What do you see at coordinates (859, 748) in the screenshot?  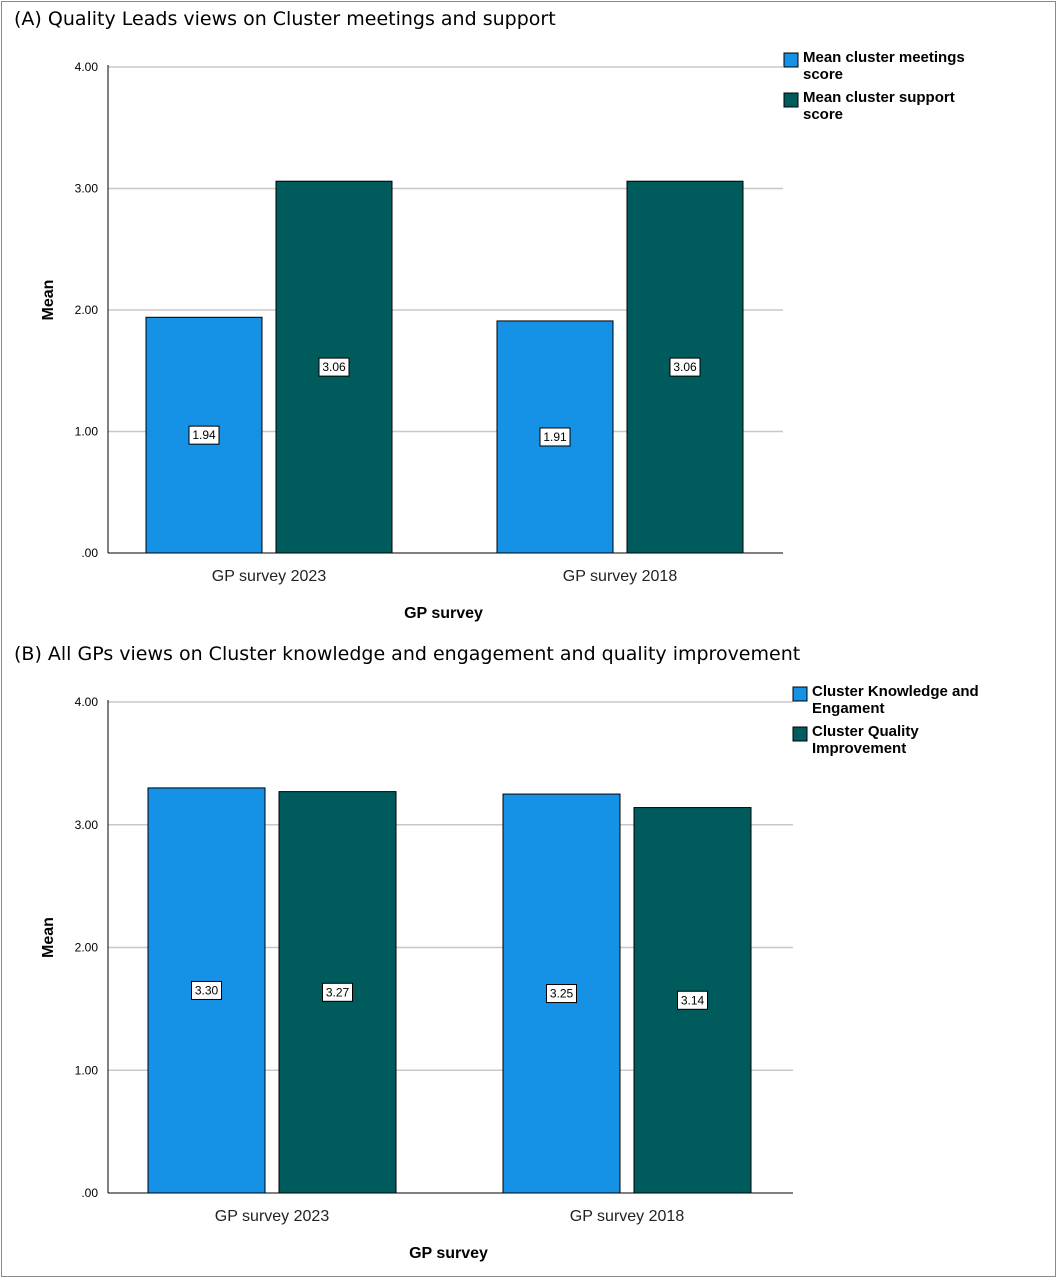 I see `legend-label: Improvement` at bounding box center [859, 748].